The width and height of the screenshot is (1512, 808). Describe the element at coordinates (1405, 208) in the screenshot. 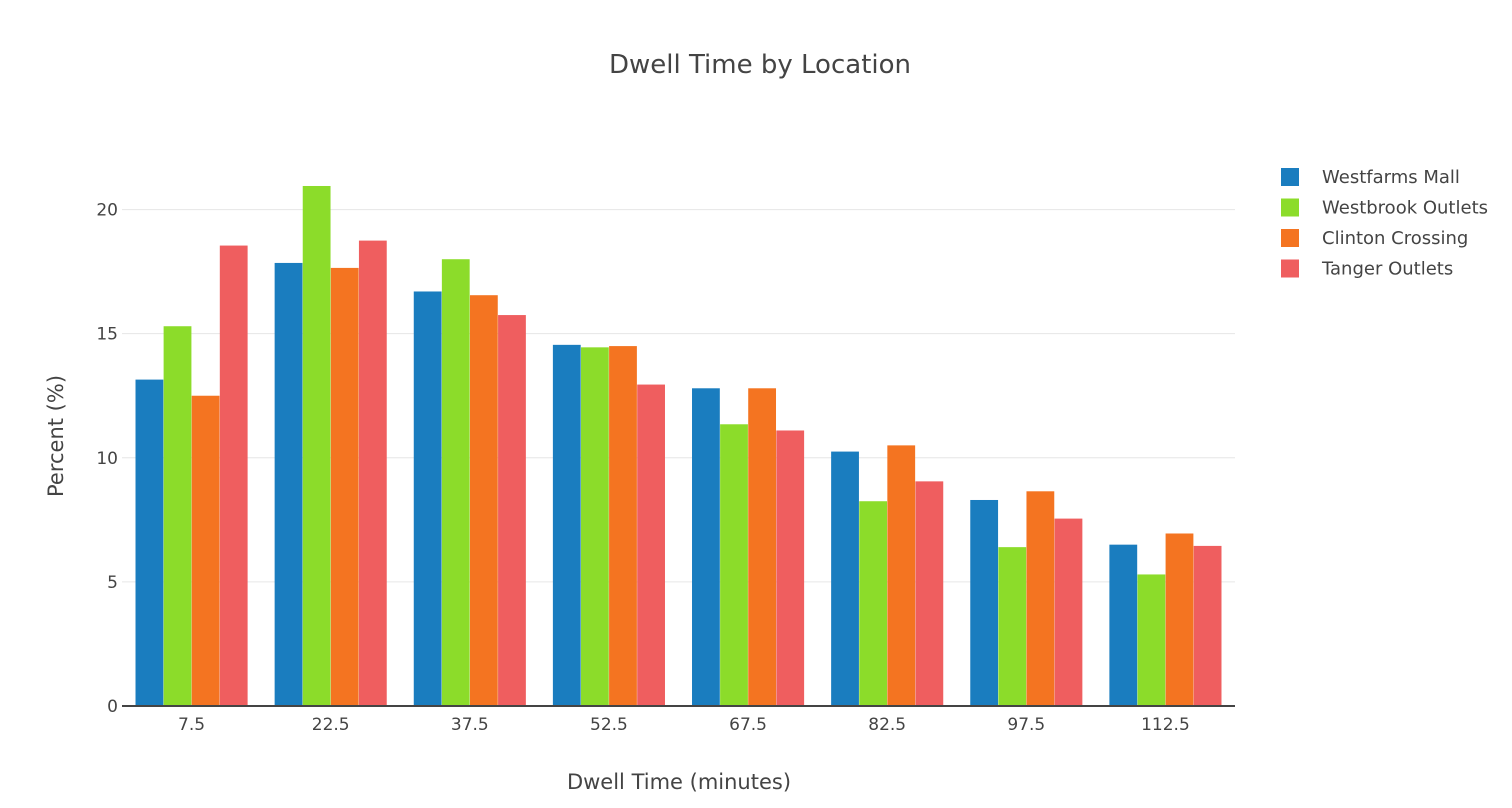

I see `legend-label: Westbrook Outlets` at that location.